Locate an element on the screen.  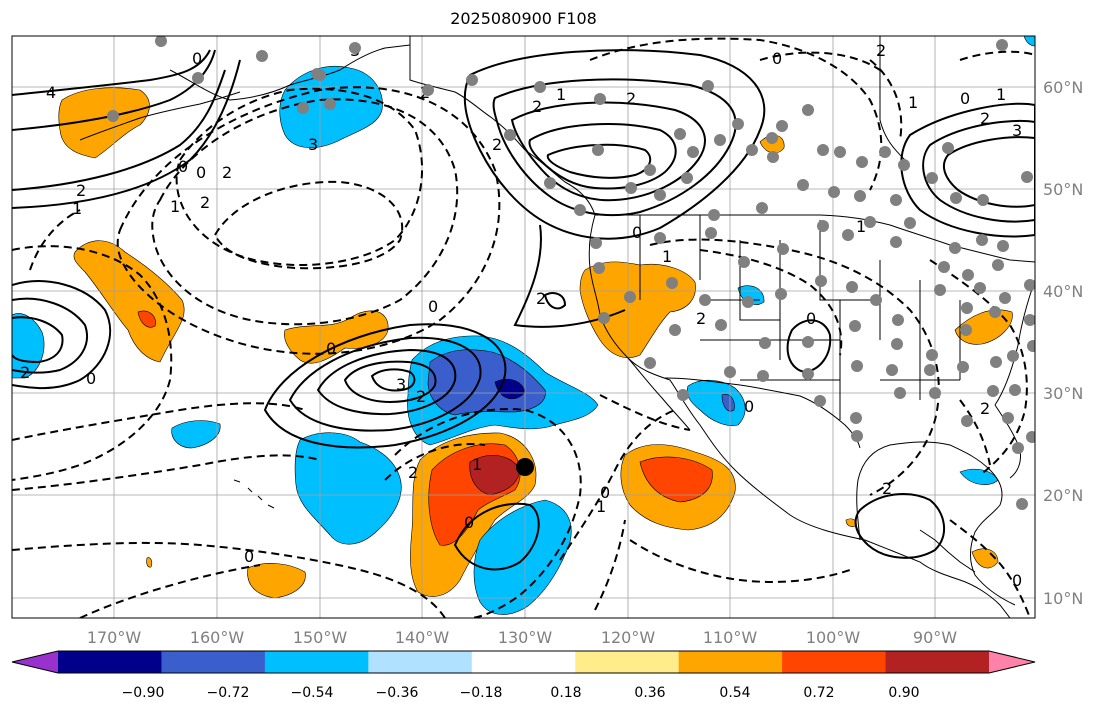
colorbar-tick-label: 0.36 is located at coordinates (649, 693).